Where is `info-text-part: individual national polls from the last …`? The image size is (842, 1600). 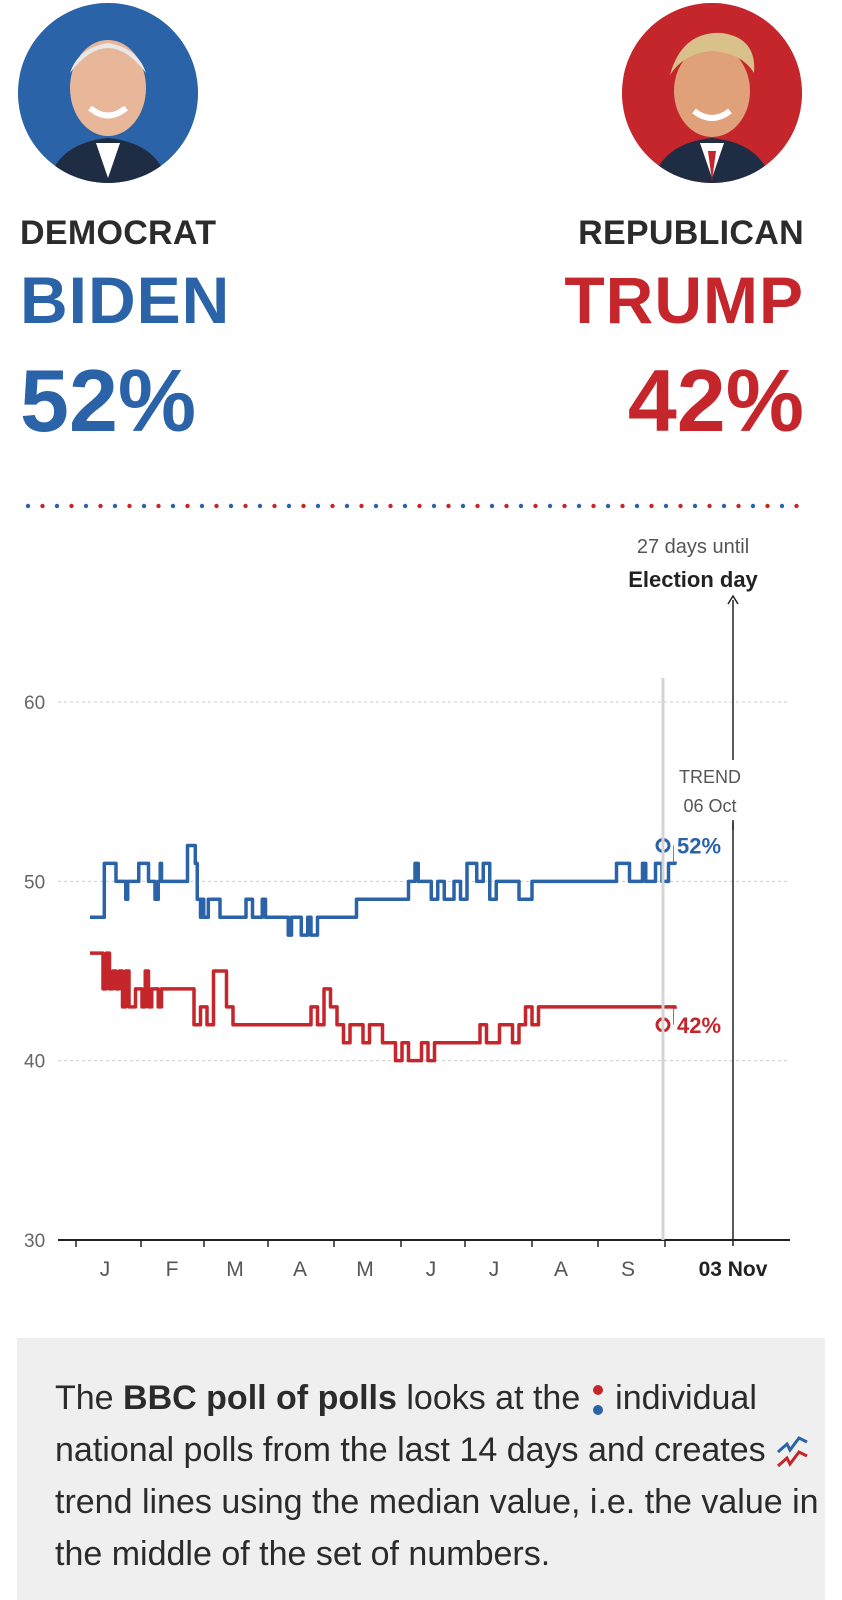 info-text-part: individual national polls from the last … is located at coordinates (415, 1424).